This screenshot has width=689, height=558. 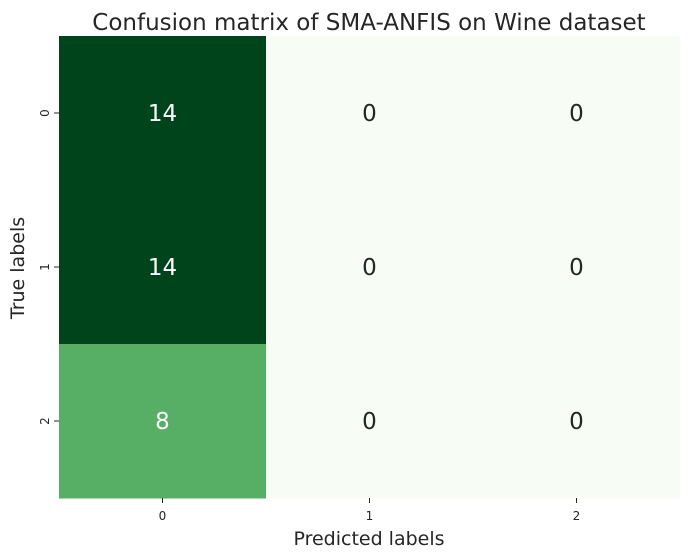 What do you see at coordinates (45, 421) in the screenshot?
I see `y-tick-label-2: 2` at bounding box center [45, 421].